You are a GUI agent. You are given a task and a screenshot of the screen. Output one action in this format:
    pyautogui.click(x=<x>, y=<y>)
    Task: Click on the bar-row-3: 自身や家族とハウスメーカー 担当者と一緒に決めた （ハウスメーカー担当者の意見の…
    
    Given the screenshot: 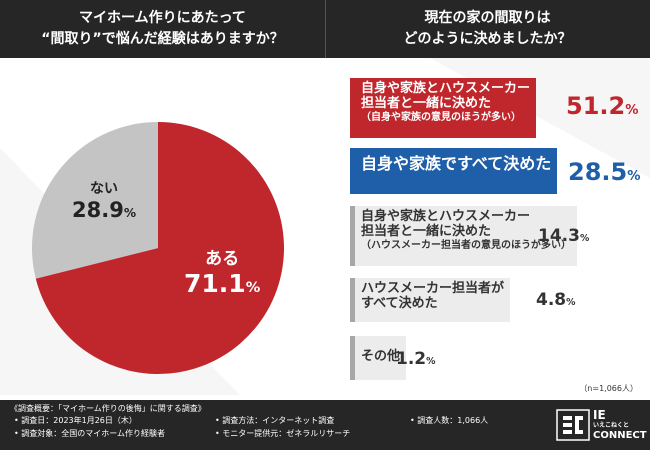 What is the action you would take?
    pyautogui.click(x=490, y=236)
    